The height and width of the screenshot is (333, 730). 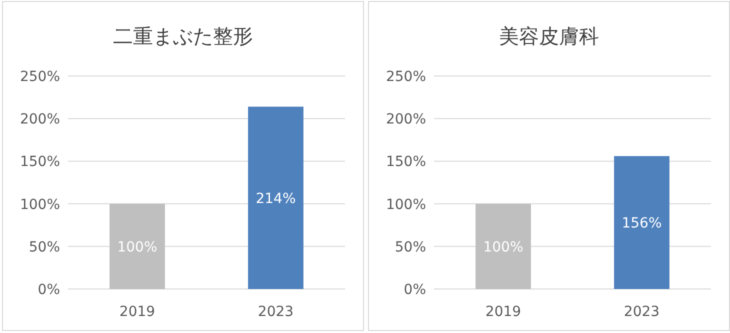 I want to click on chart-title: 美容皮膚科, so click(x=549, y=36).